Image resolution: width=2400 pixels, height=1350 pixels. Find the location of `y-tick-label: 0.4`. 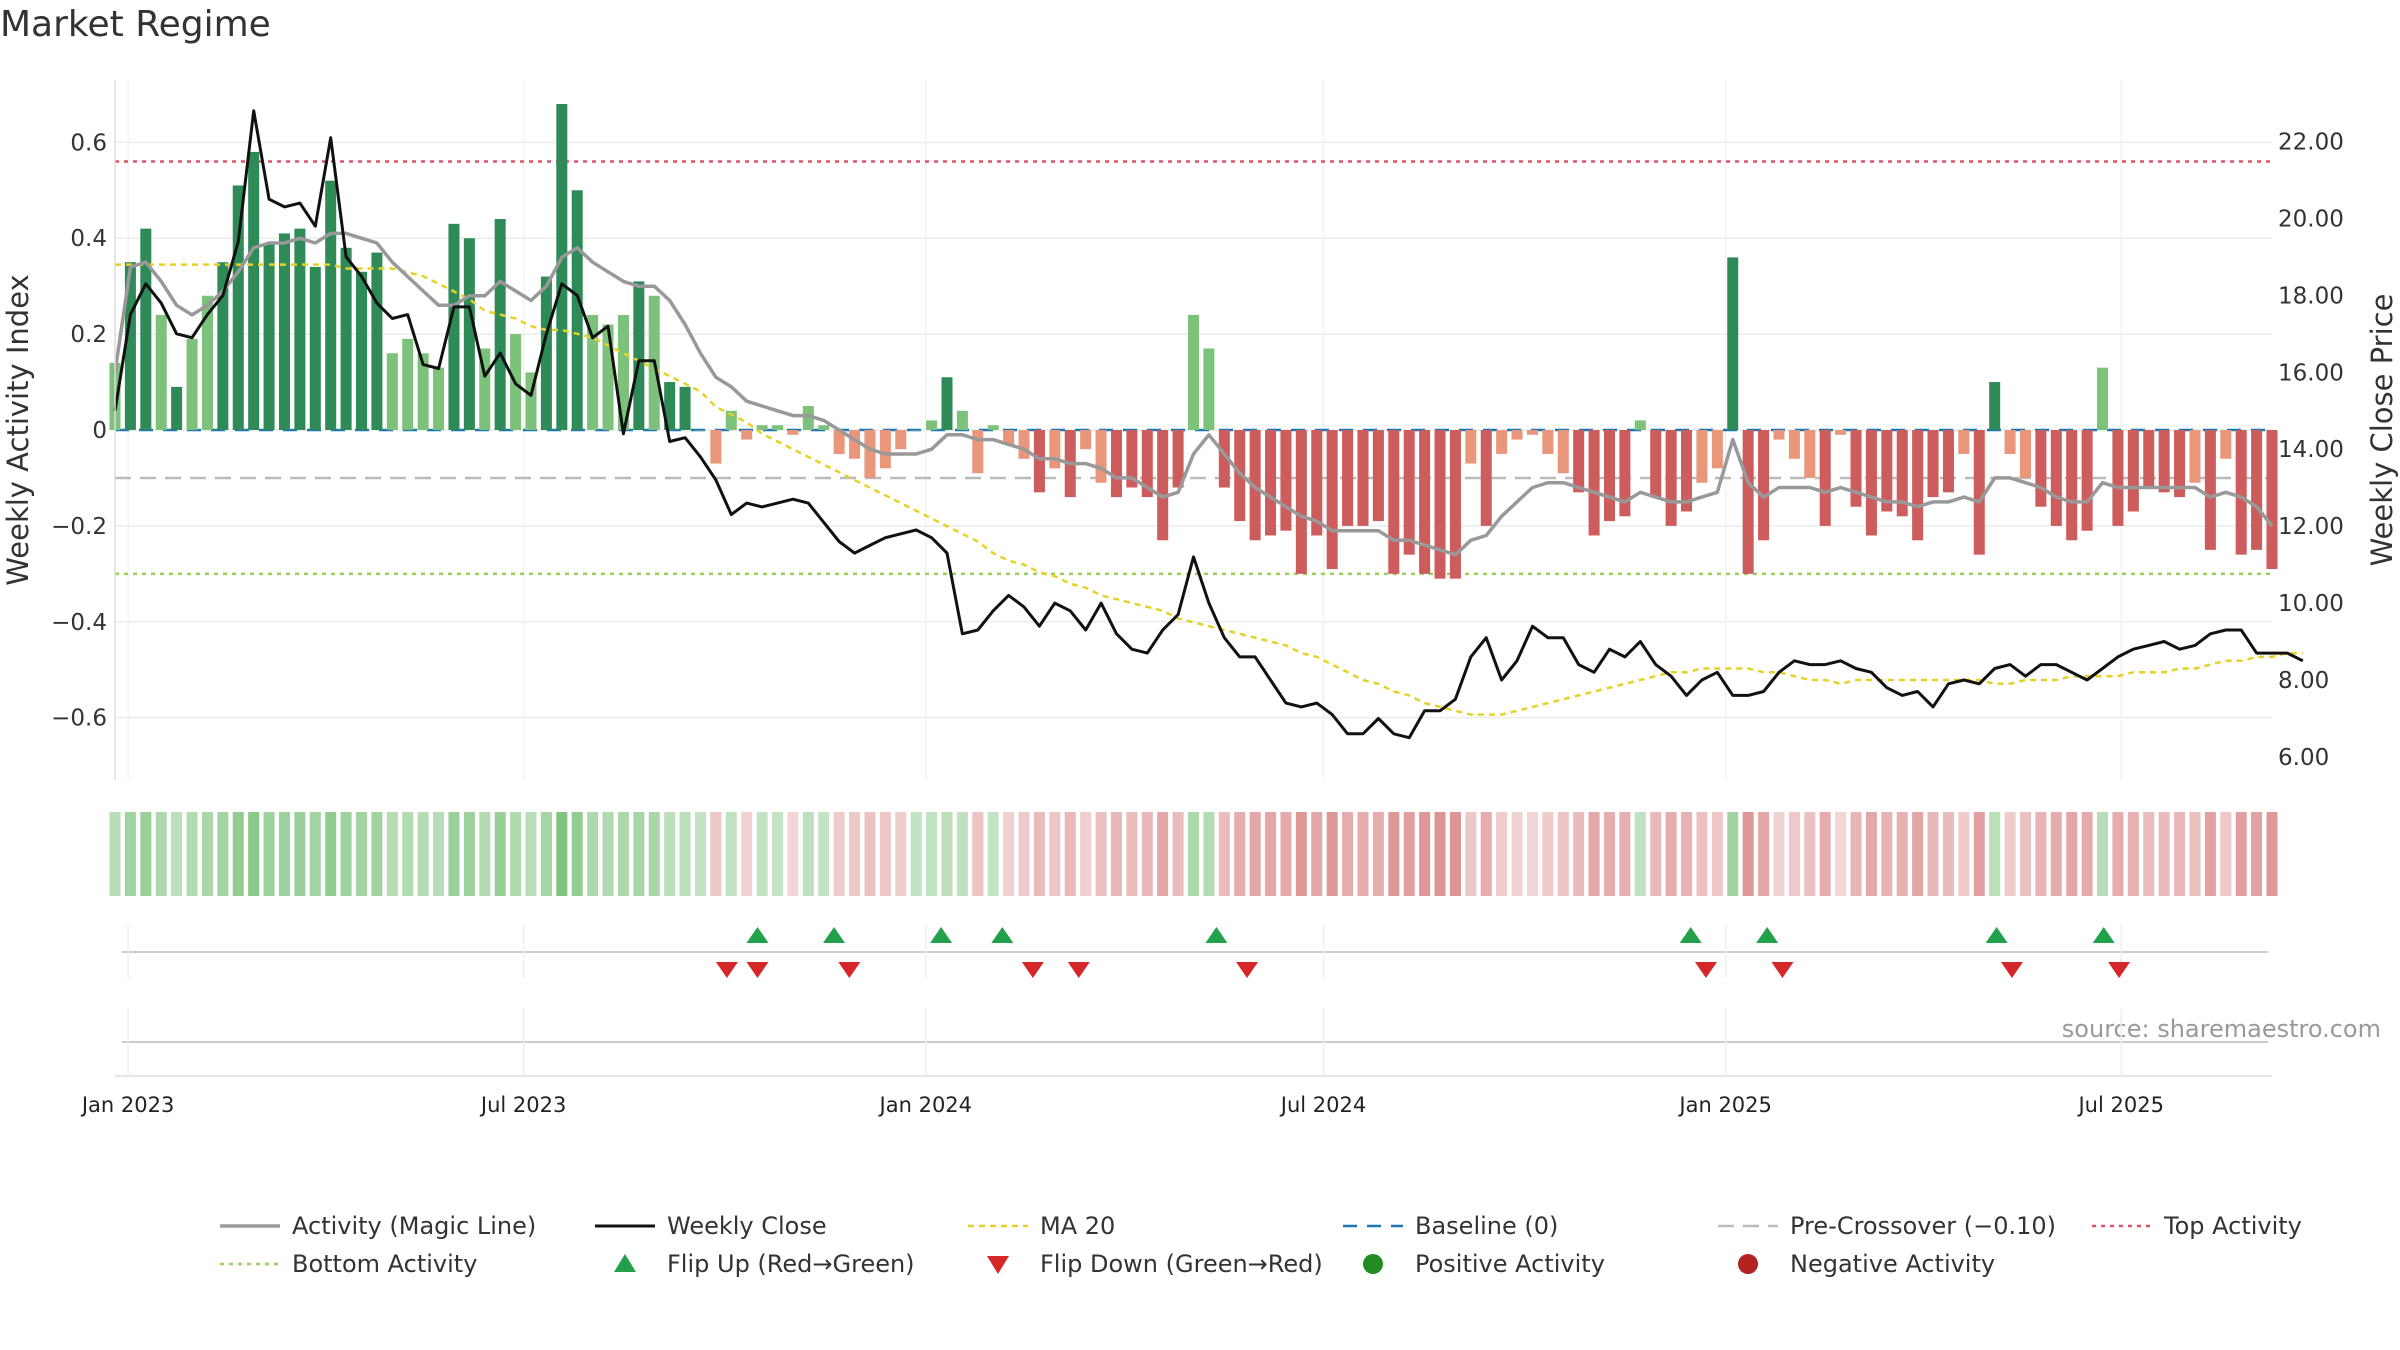

y-tick-label: 0.4 is located at coordinates (88, 239).